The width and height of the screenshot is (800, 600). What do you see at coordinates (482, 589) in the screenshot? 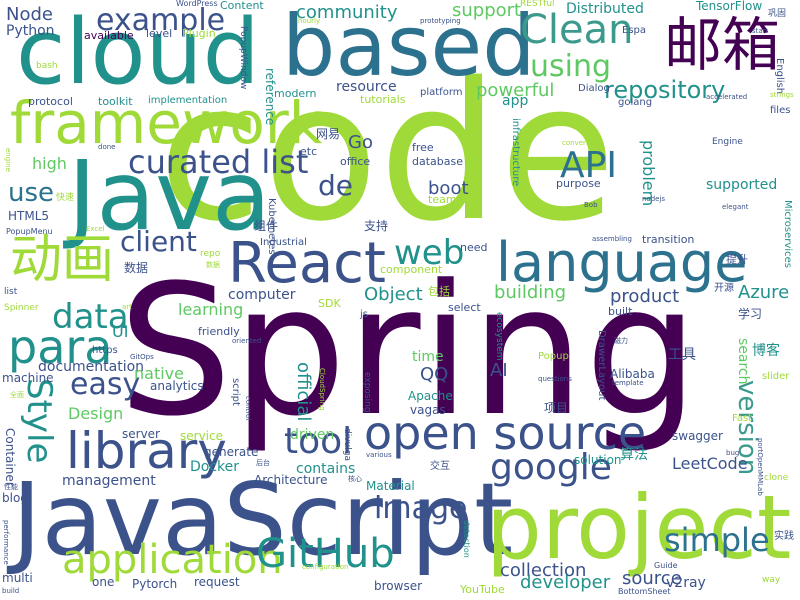
I see `word-youtube: YouTube` at bounding box center [482, 589].